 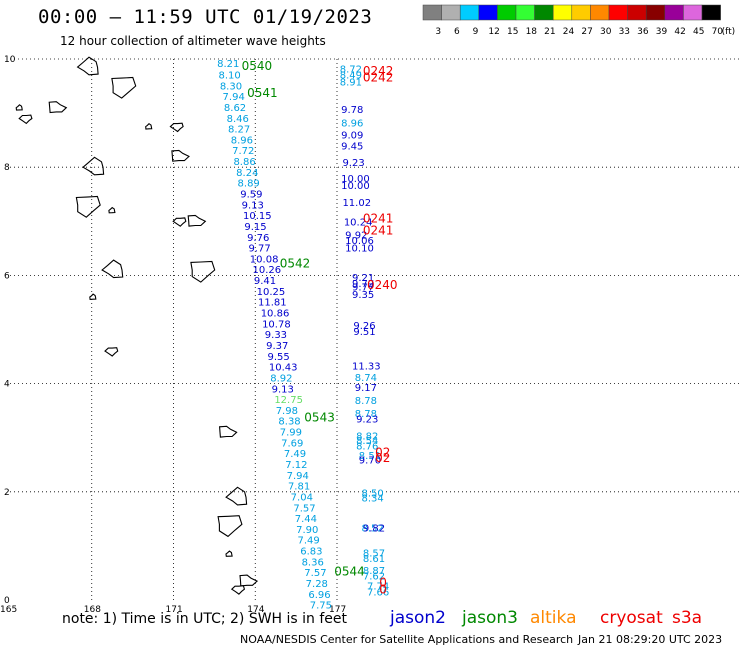 What do you see at coordinates (244, 162) in the screenshot?
I see `swh-value-jason3: 8.86` at bounding box center [244, 162].